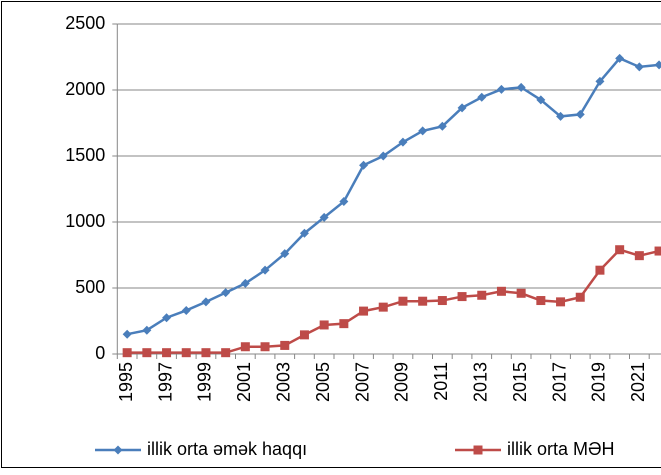 Image resolution: width=661 pixels, height=475 pixels. Describe the element at coordinates (559, 382) in the screenshot. I see `x-tick-label: 2017` at that location.